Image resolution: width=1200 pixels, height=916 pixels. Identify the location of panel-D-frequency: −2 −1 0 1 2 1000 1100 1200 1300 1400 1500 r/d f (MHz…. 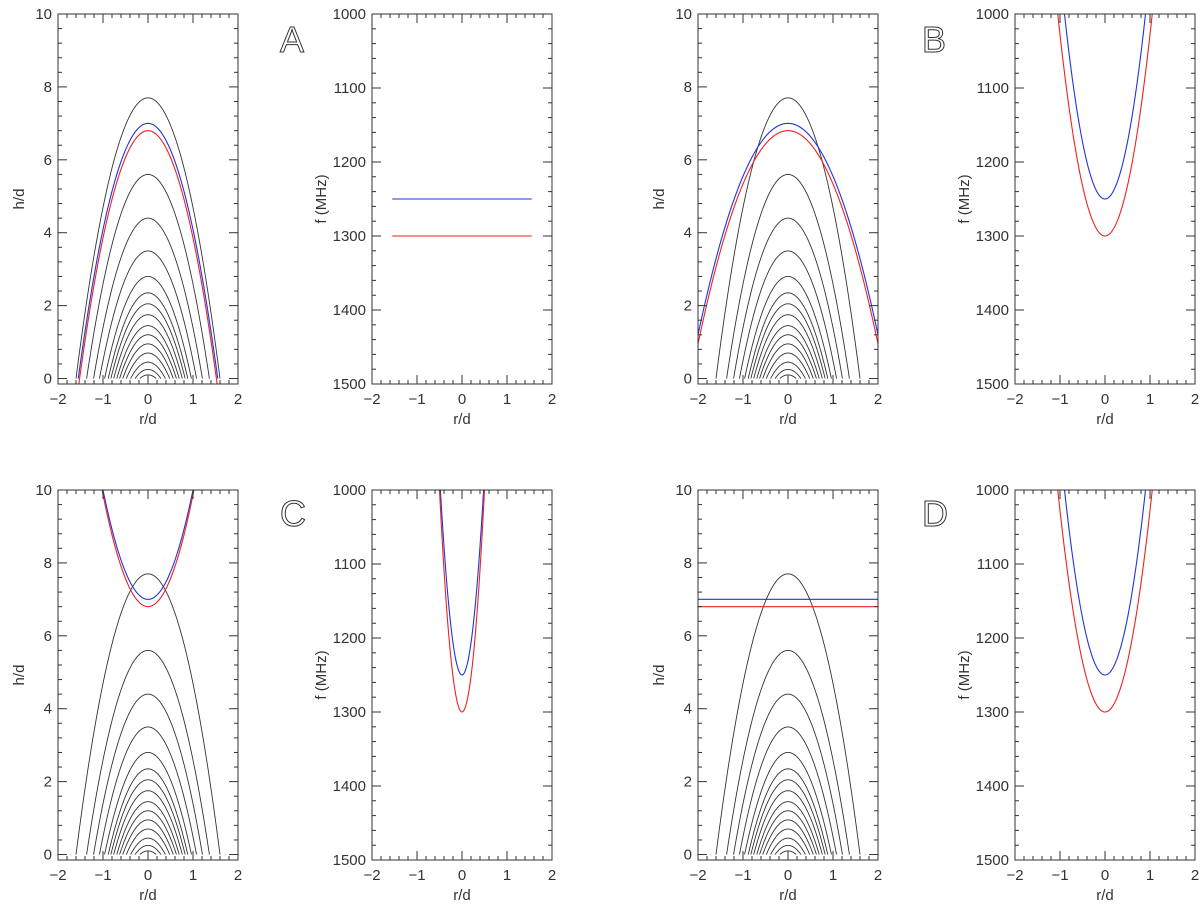
(1077, 693).